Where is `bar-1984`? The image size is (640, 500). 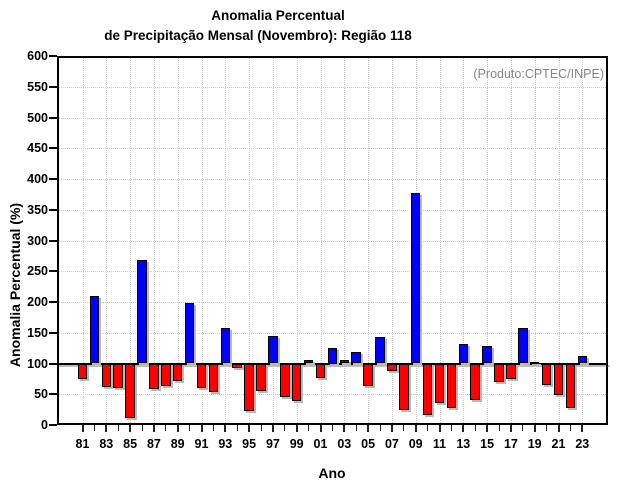
bar-1984 is located at coordinates (118, 376).